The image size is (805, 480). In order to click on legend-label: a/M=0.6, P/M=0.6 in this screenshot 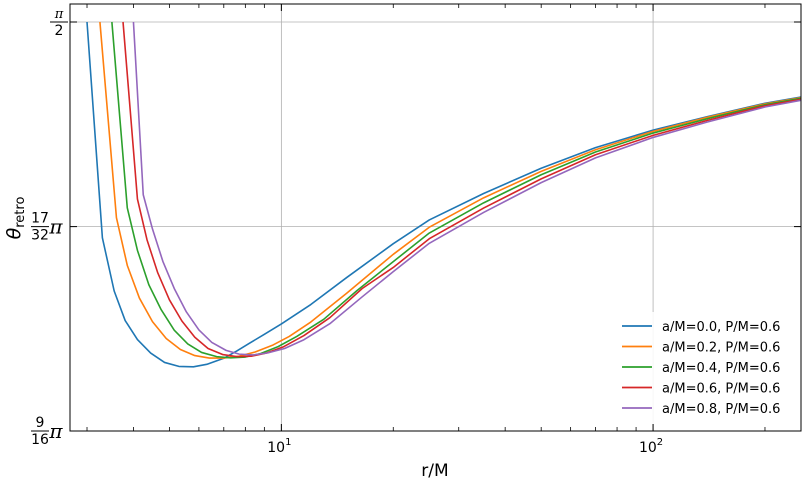, I will do `click(721, 389)`.